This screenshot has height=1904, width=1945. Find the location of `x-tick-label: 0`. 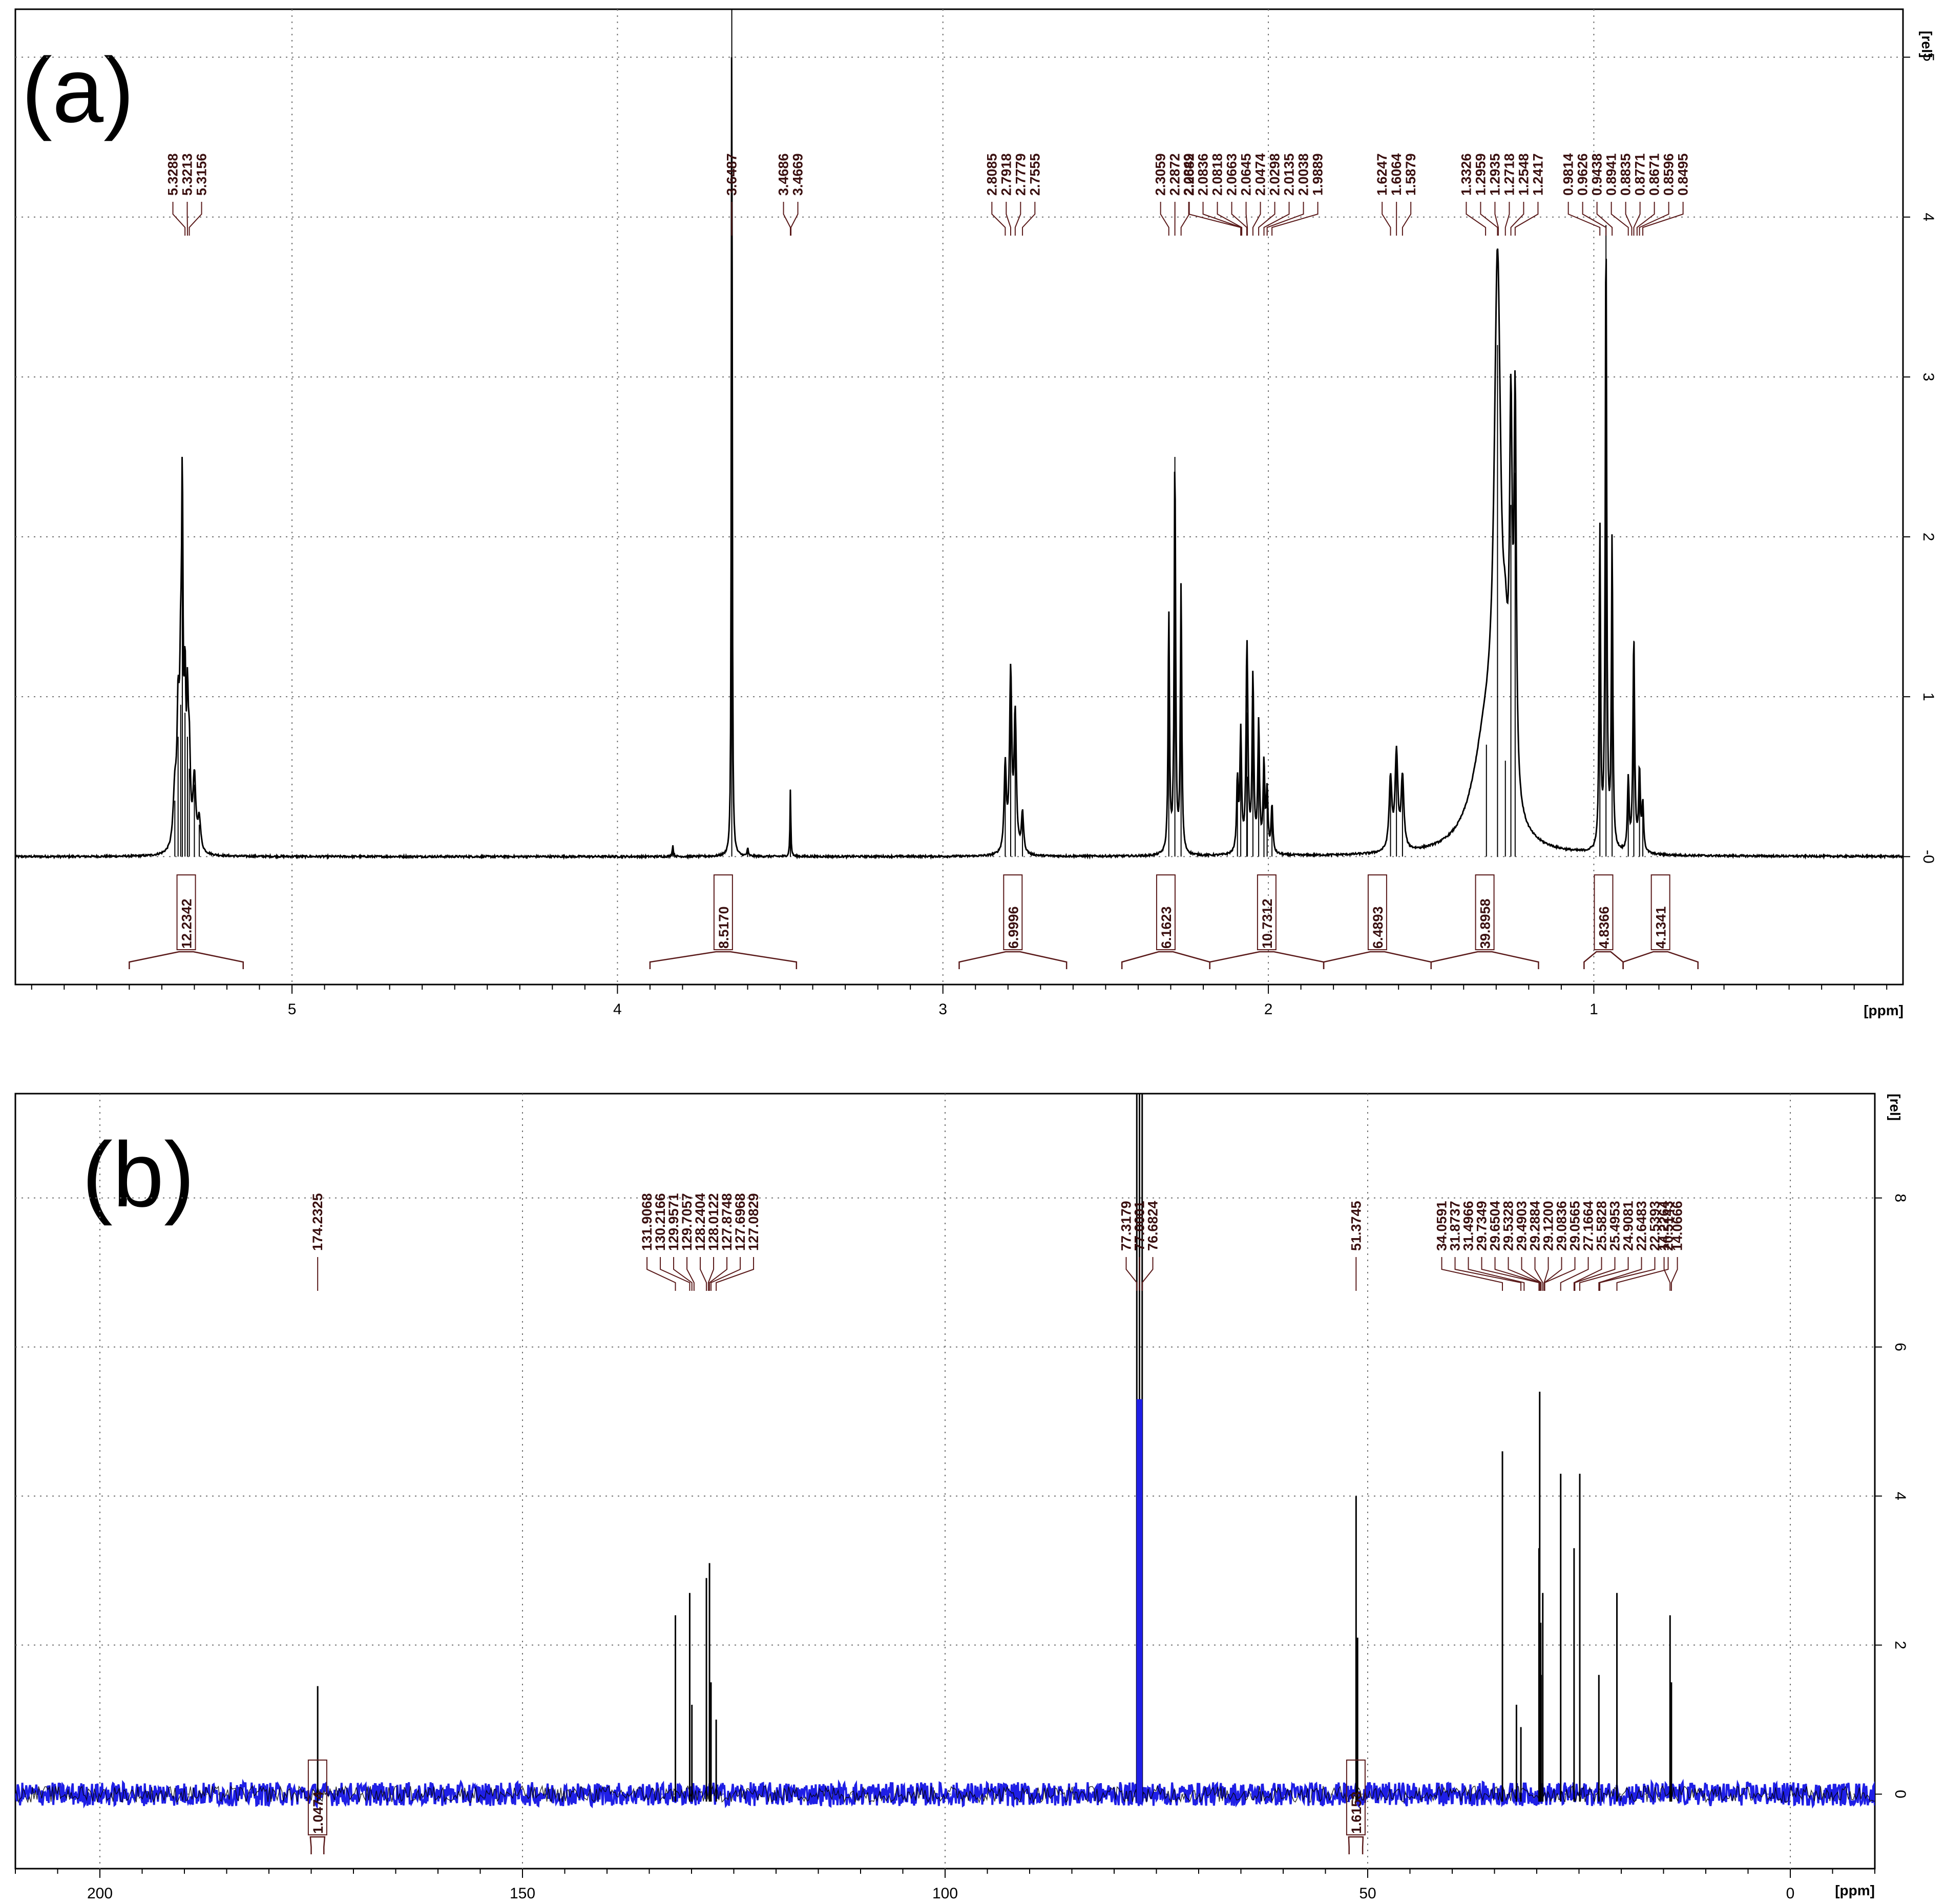

x-tick-label: 0 is located at coordinates (1790, 1893).